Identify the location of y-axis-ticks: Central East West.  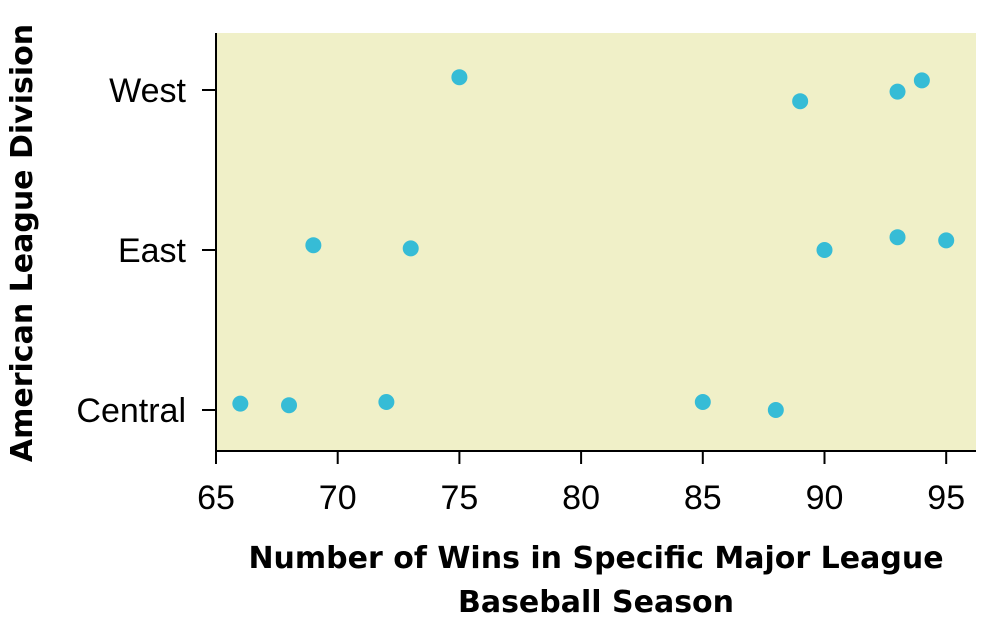
(146, 251).